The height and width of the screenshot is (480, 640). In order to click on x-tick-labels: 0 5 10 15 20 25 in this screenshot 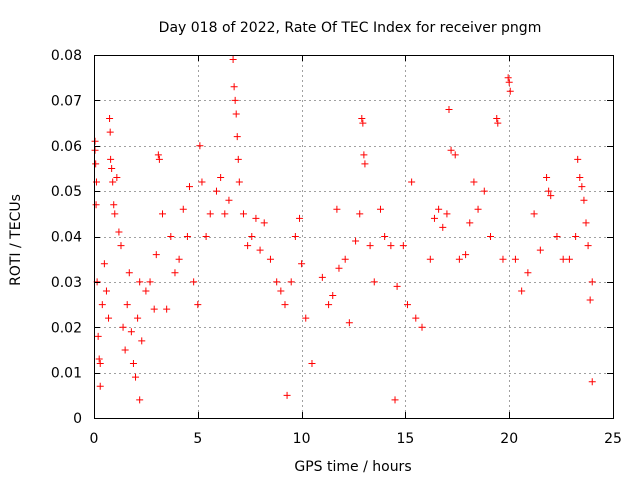, I will do `click(356, 439)`.